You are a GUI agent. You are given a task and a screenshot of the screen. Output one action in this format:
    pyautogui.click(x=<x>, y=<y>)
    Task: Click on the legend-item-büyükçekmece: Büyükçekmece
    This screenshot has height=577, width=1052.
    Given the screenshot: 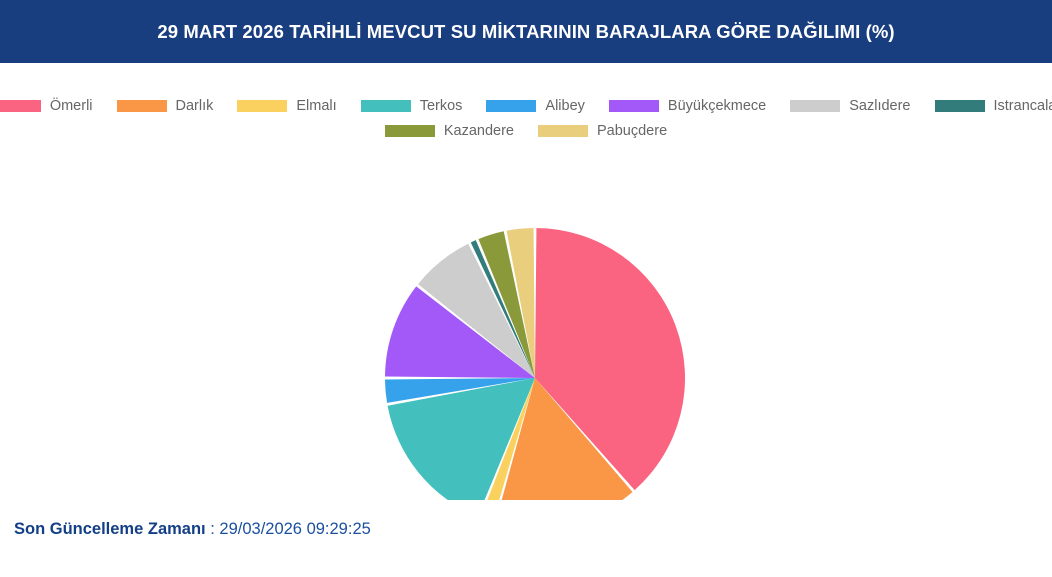 What is the action you would take?
    pyautogui.click(x=687, y=106)
    